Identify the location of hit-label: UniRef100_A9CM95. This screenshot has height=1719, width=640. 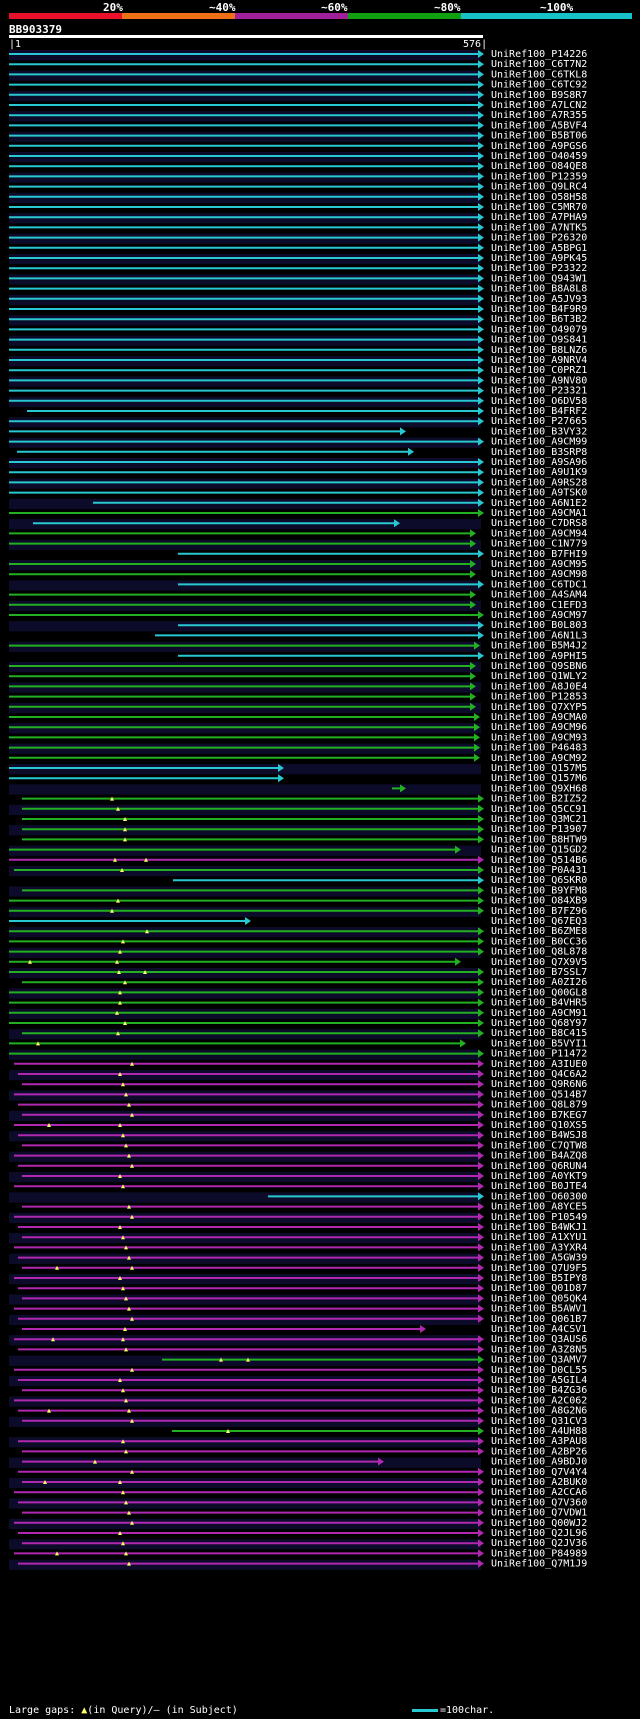
(539, 564).